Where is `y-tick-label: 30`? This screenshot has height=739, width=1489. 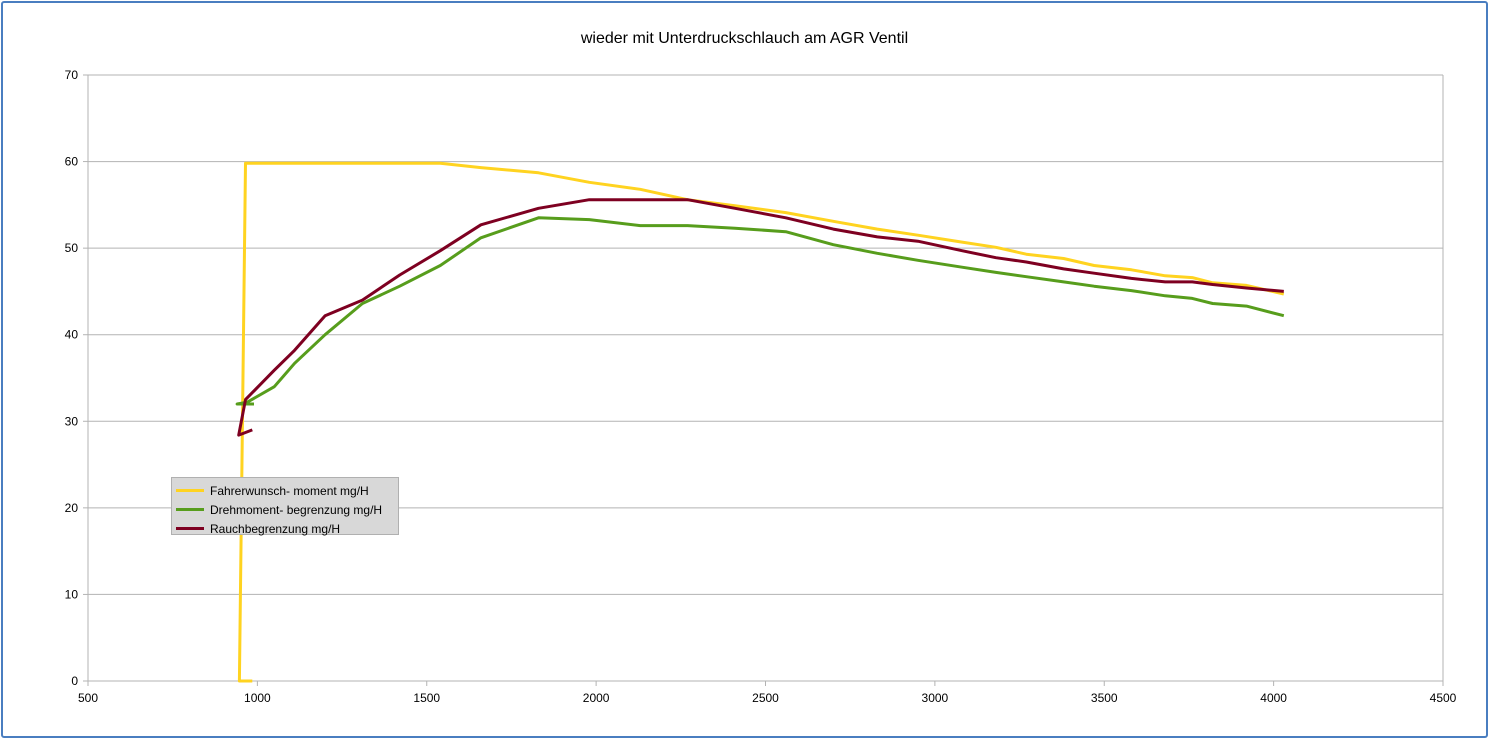
y-tick-label: 30 is located at coordinates (72, 421).